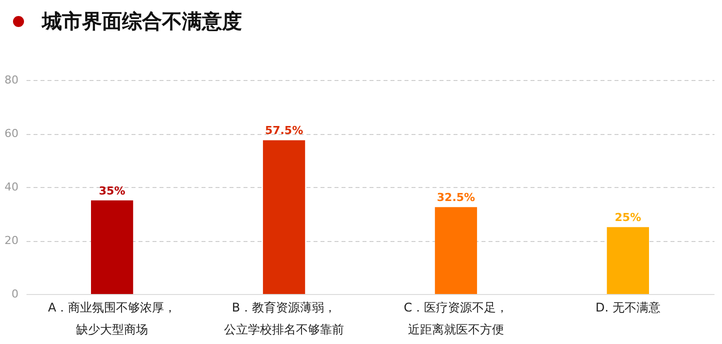 The image size is (722, 344). Describe the element at coordinates (284, 131) in the screenshot. I see `data-label: 57.5%` at that location.